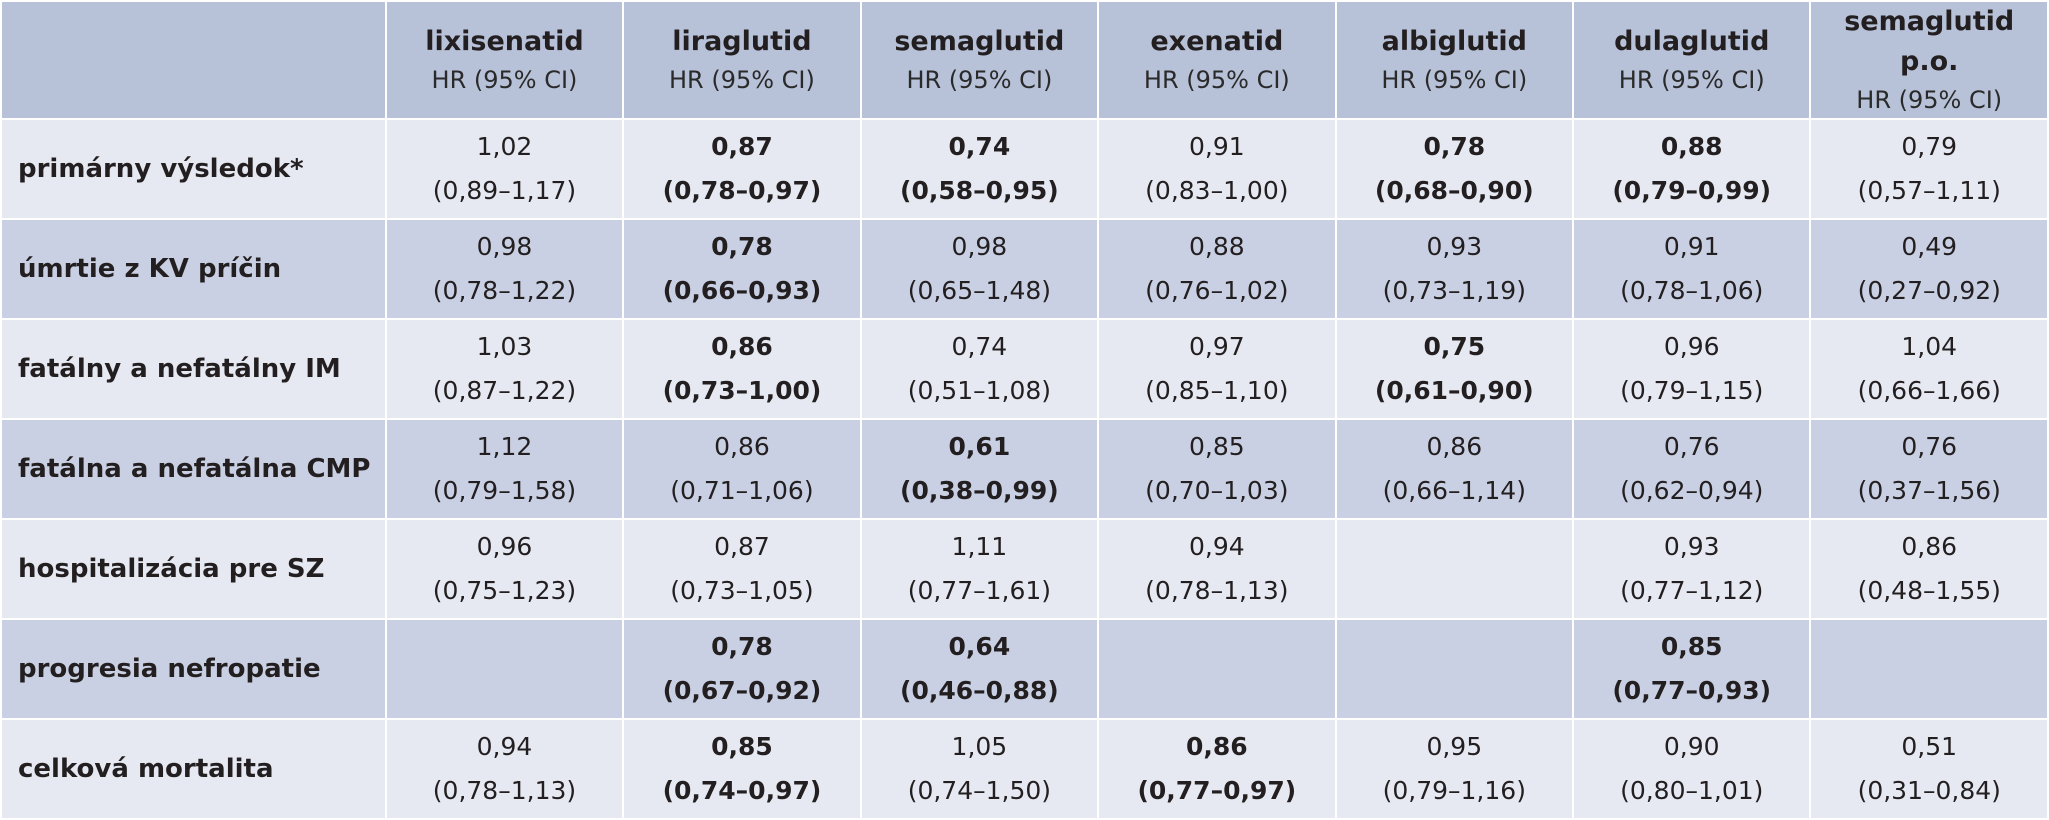 This screenshot has height=820, width=2049. What do you see at coordinates (1692, 369) in the screenshot?
I see `table-cell: 0,96 (0,79–1,15)` at bounding box center [1692, 369].